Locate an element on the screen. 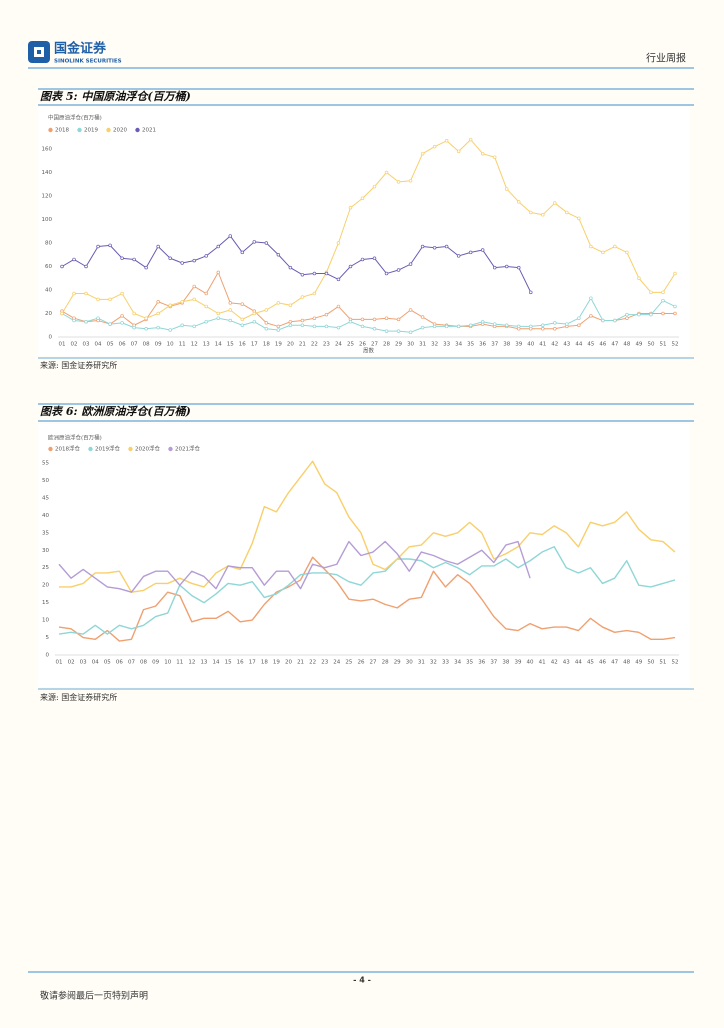 This screenshot has height=1028, width=724. x-tick-label: 42 is located at coordinates (554, 345).